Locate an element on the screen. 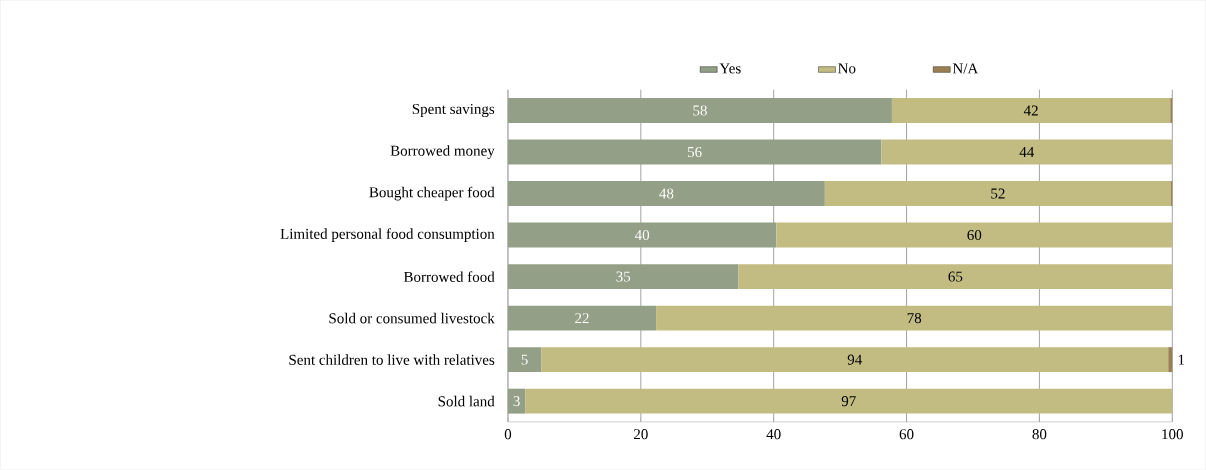 This screenshot has width=1206, height=470. y-tick-label: Sold land is located at coordinates (466, 401).